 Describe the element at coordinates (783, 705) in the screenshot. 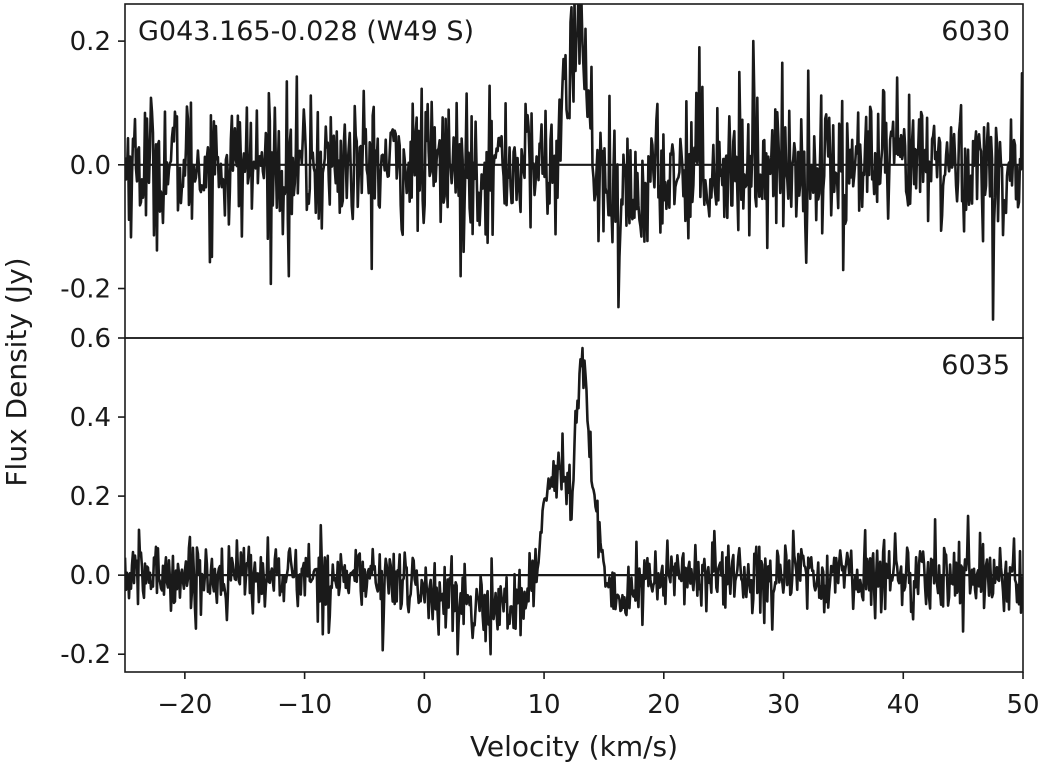

I see `x-tick-label: 30` at that location.